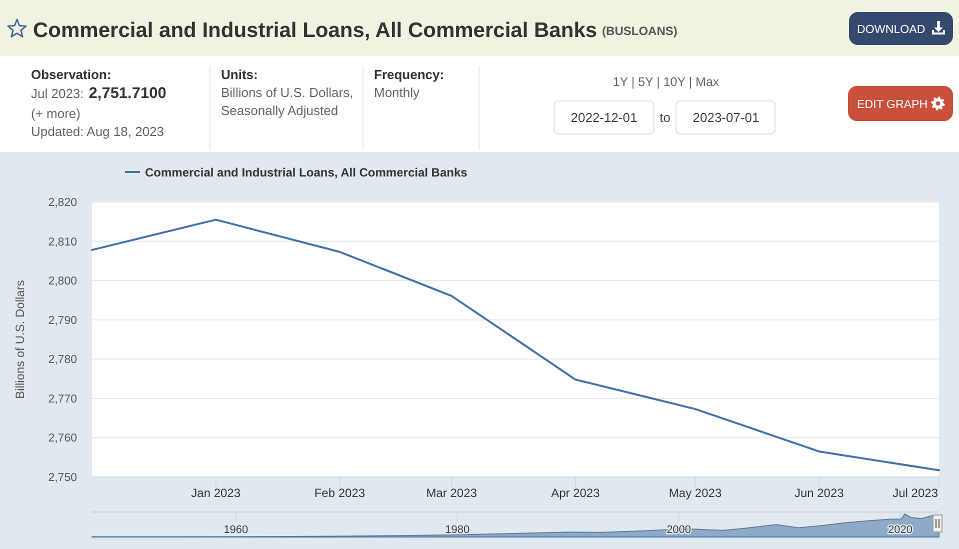  What do you see at coordinates (57, 93) in the screenshot?
I see `text: Jul 2023:` at bounding box center [57, 93].